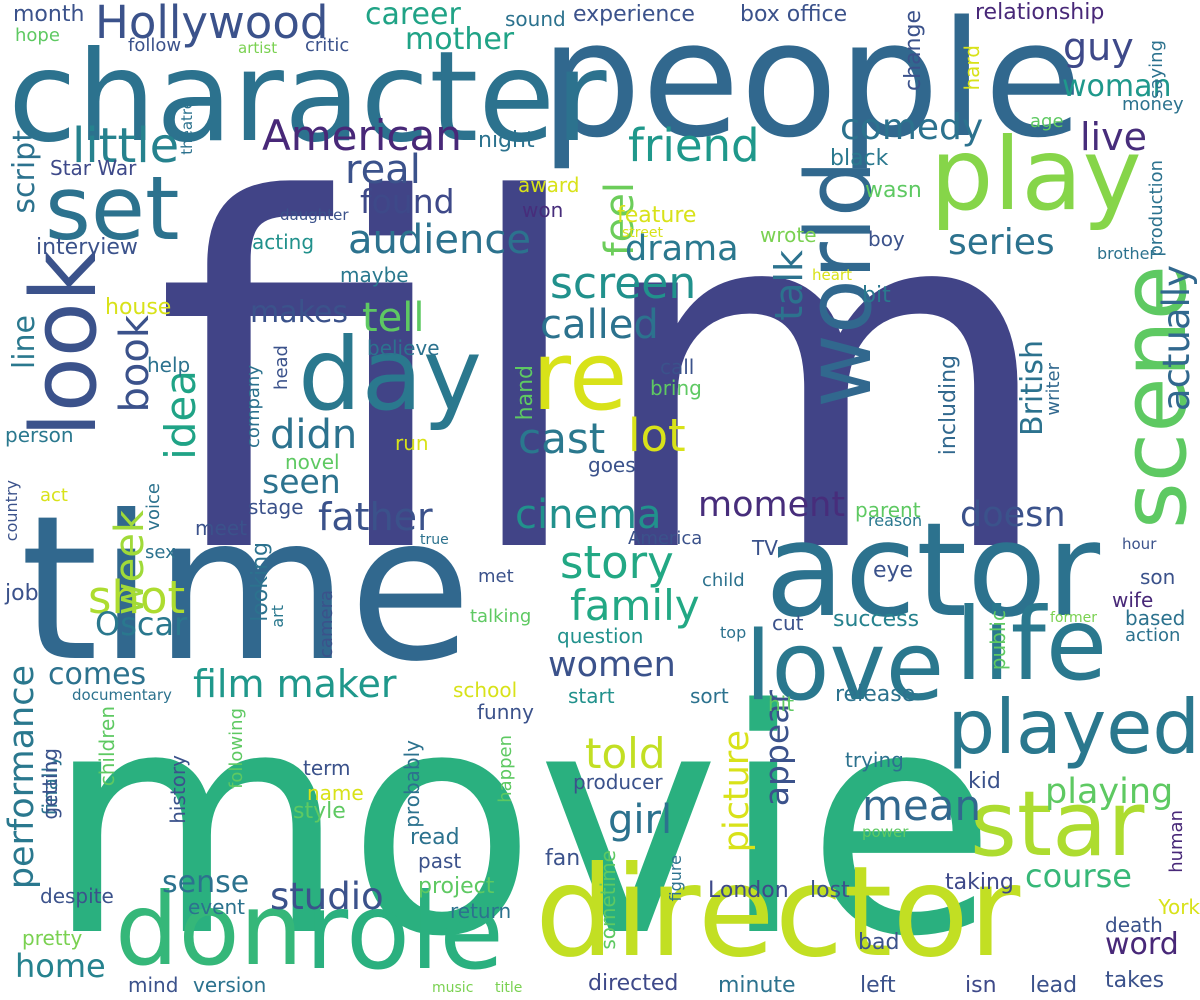 The image size is (1200, 1000). I want to click on word-word: word, so click(1142, 944).